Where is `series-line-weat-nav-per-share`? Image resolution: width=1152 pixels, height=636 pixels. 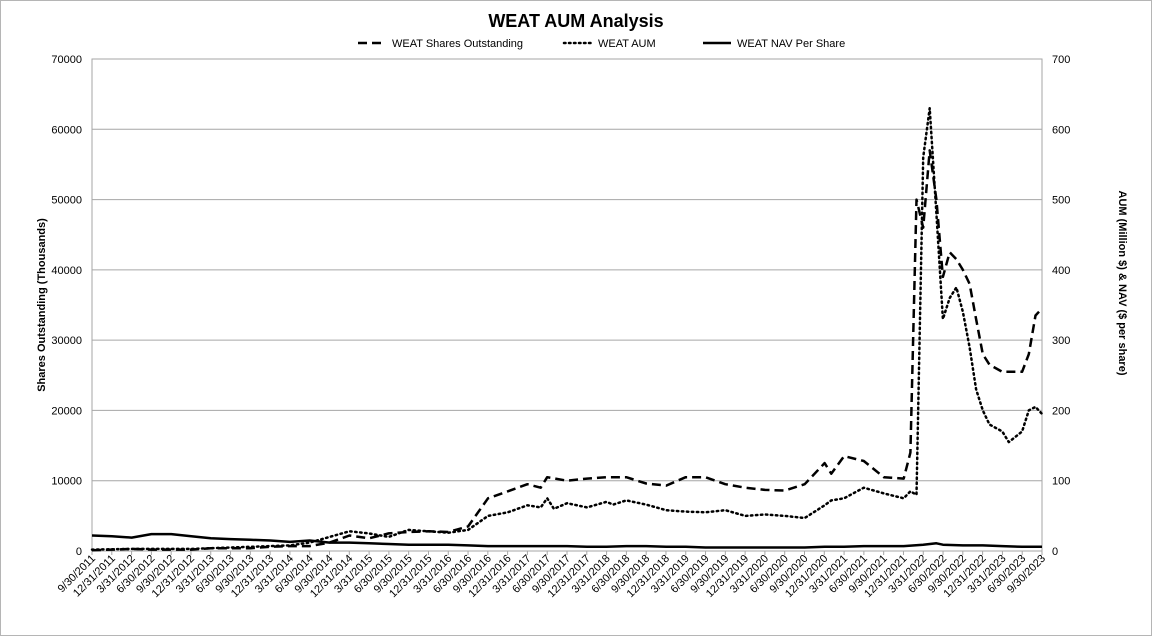 series-line-weat-nav-per-share is located at coordinates (566, 540).